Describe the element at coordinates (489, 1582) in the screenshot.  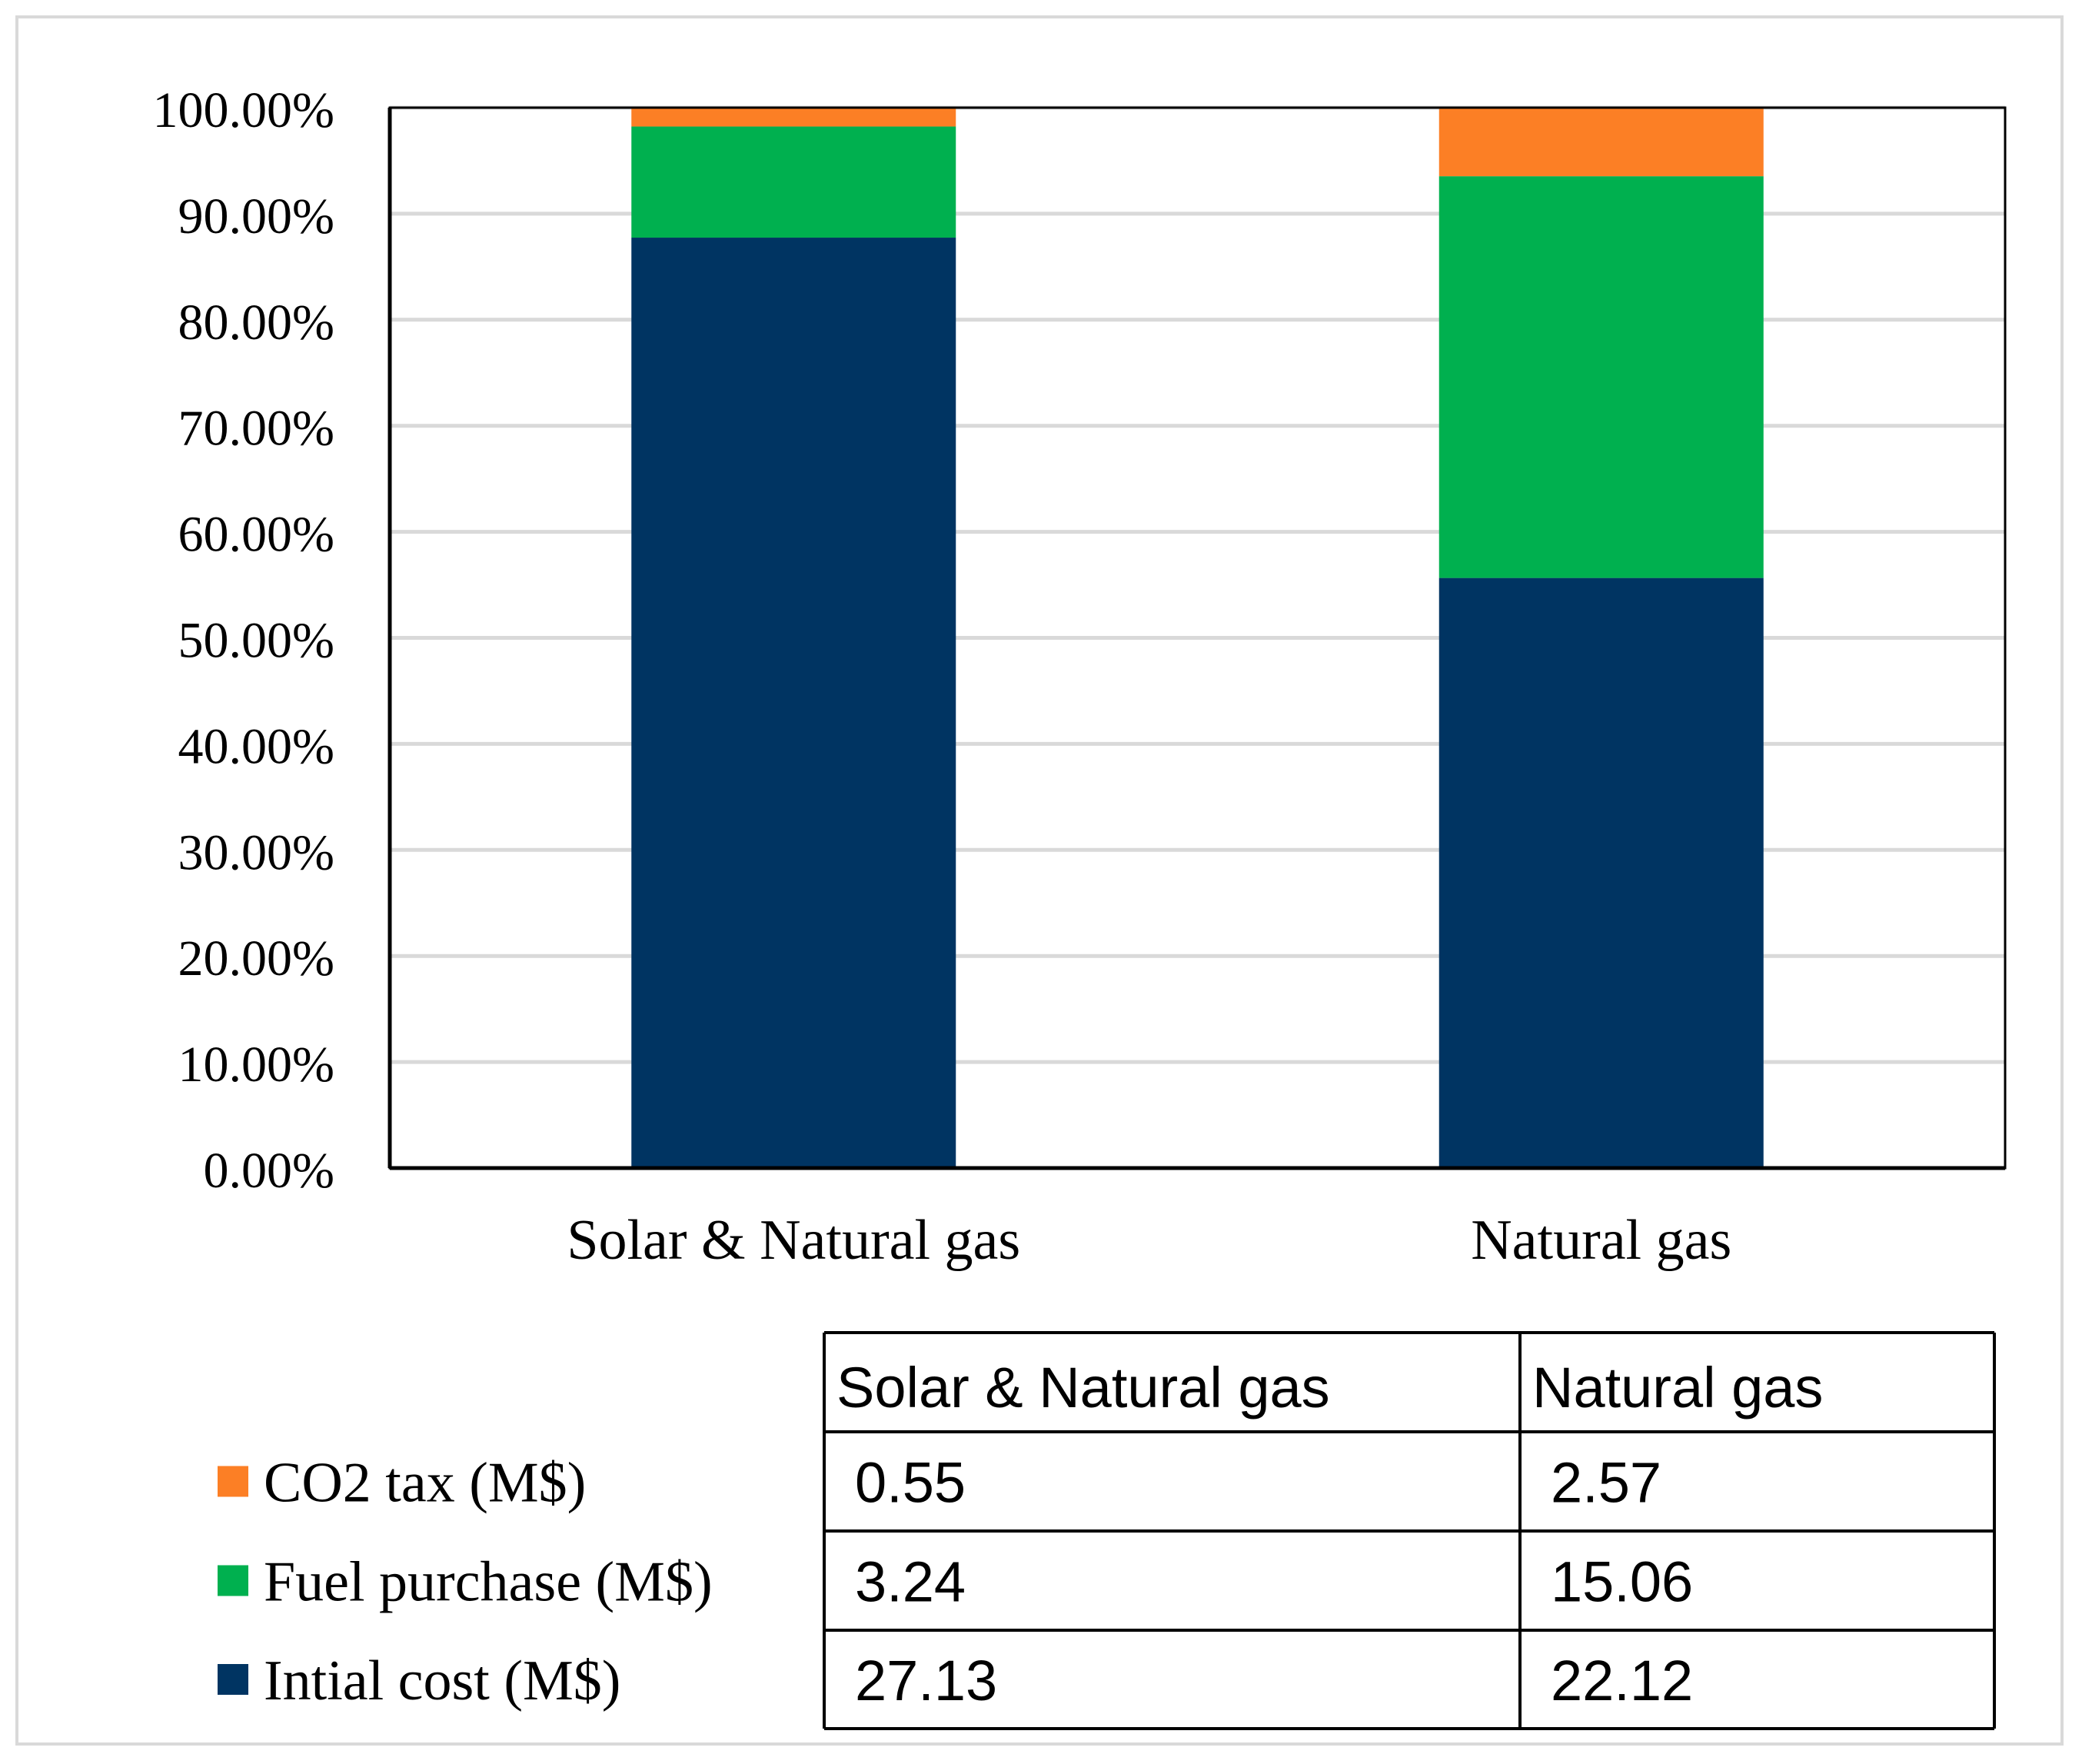
I see `legend-label: Fuel purchase (M$)` at that location.